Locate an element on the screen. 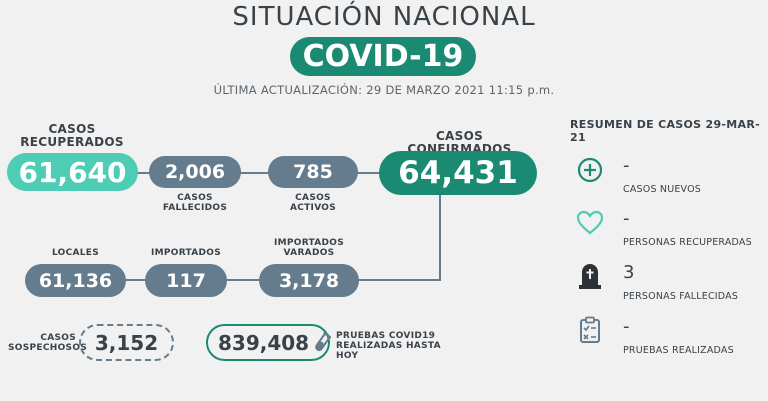 The height and width of the screenshot is (401, 768). active-label: CASOS ACTIVOS is located at coordinates (313, 203).